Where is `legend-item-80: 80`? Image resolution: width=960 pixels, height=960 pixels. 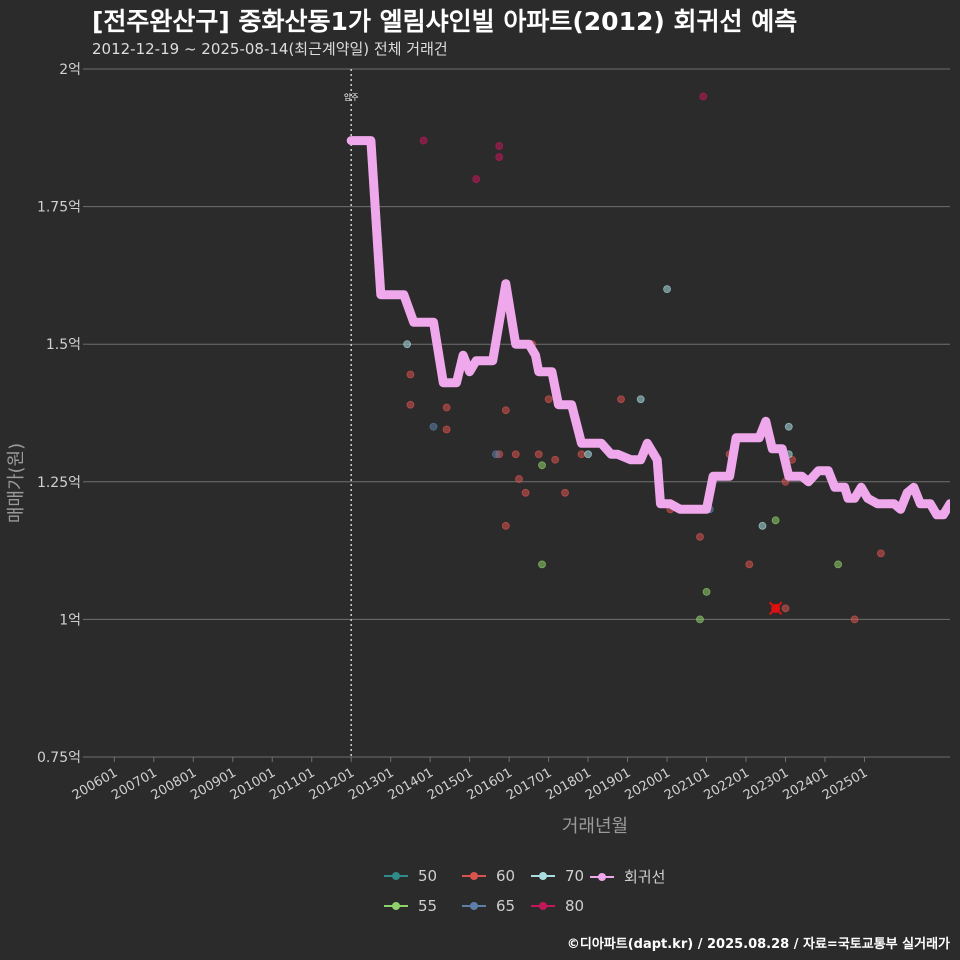
legend-item-80: 80 is located at coordinates (556, 906).